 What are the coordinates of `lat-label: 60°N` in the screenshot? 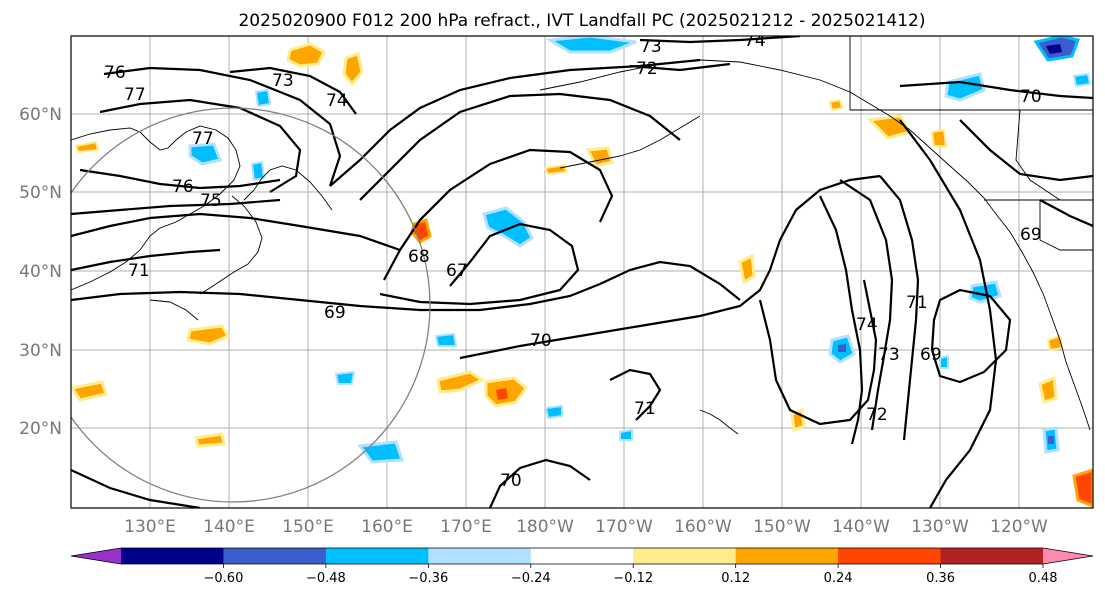 It's located at (40, 115).